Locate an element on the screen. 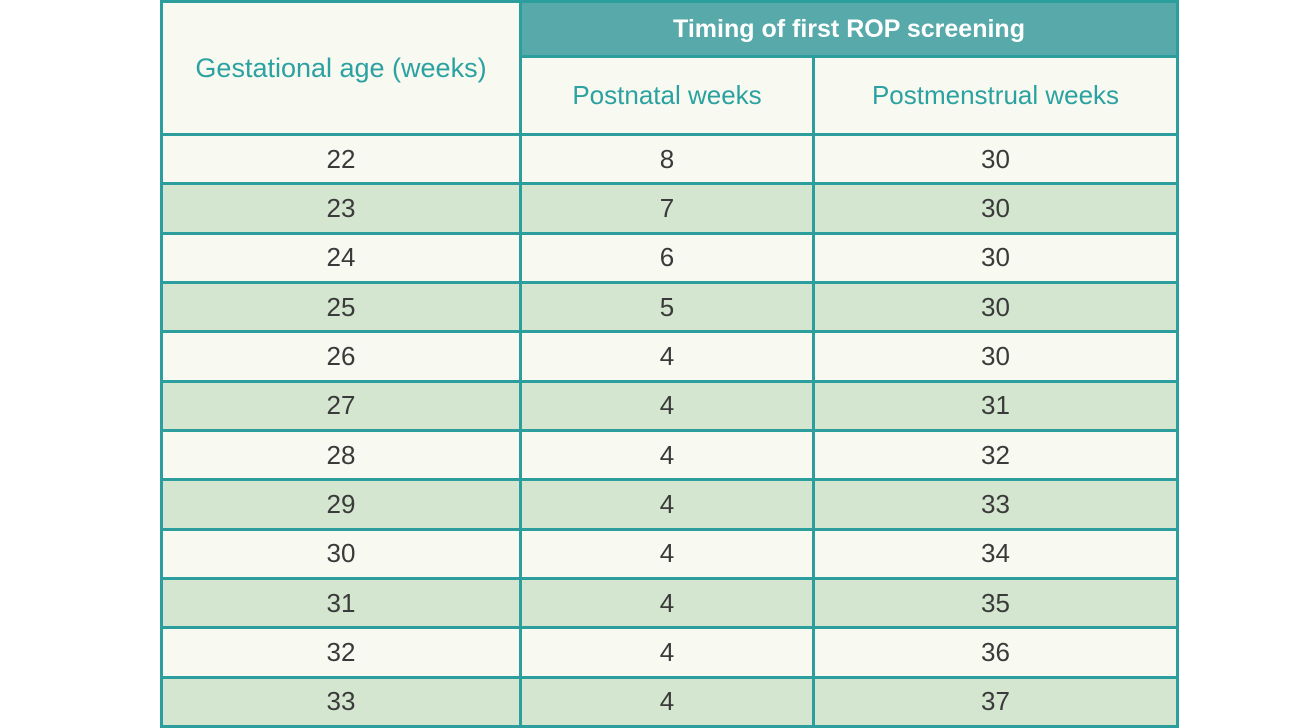  table-cell: 25 is located at coordinates (341, 307).